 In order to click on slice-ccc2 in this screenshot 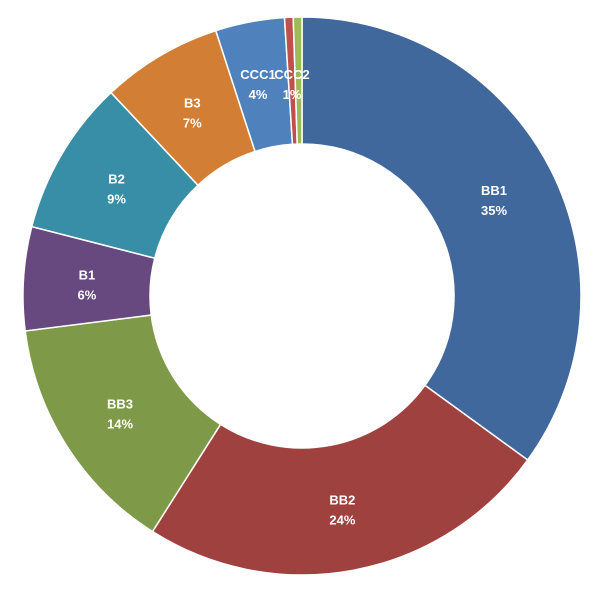, I will do `click(297, 80)`.